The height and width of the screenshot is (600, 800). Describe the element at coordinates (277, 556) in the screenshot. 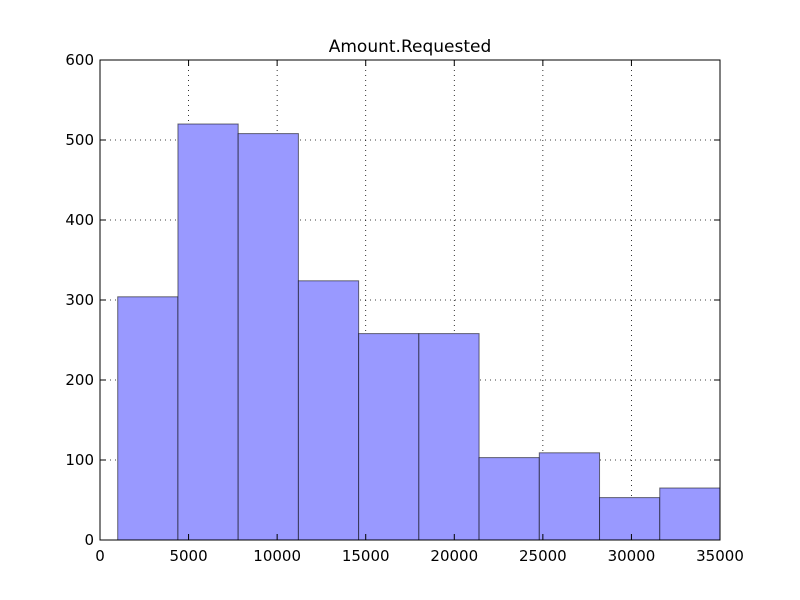

I see `x-tick-label: 10000` at that location.